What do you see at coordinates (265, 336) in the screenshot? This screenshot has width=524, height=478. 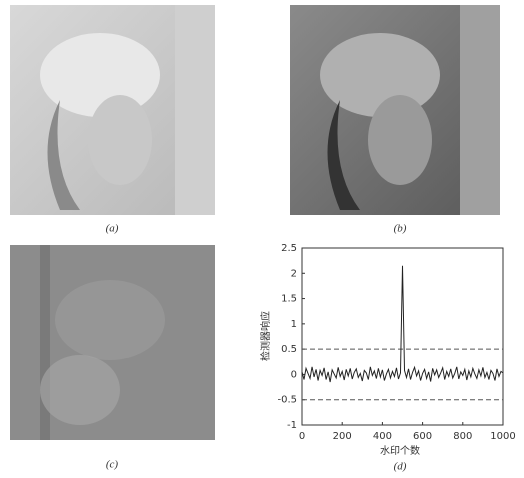 I see `y-axis-label: 检测器响应` at bounding box center [265, 336].